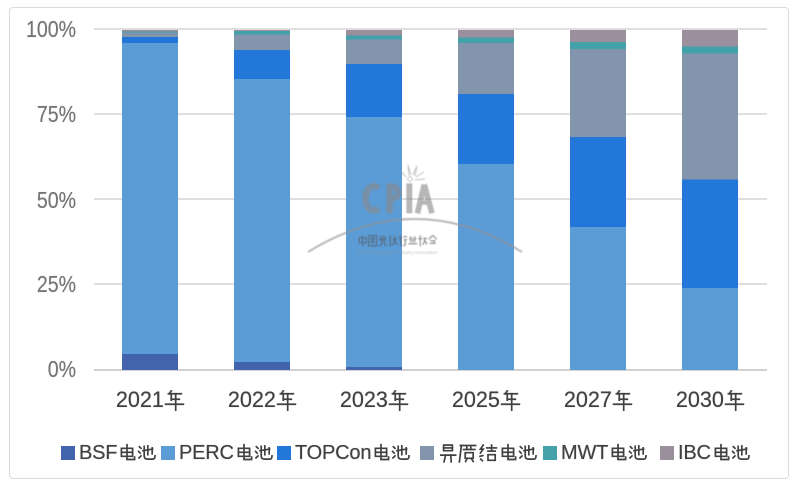  Describe the element at coordinates (398, 252) in the screenshot. I see `svg-text:China Photovoltaic Industry As: China Photovoltaic Industry Association` at that location.